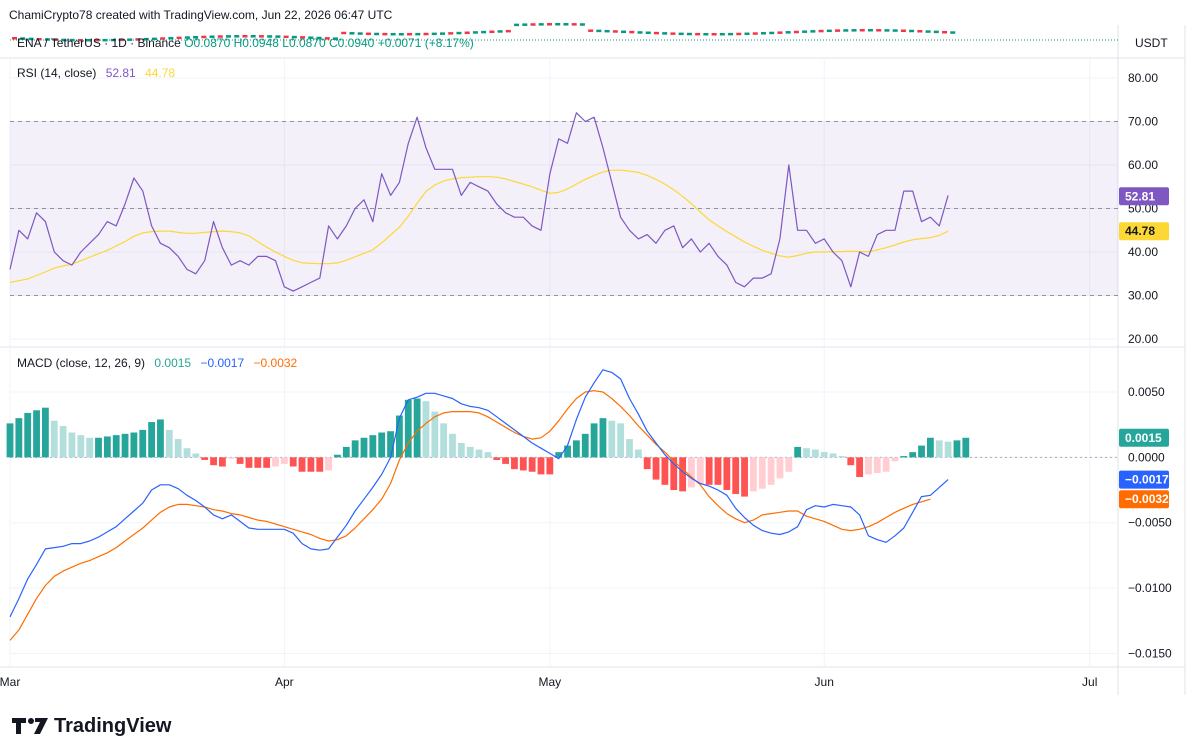  I want to click on macd-signal-badge-bg, so click(1144, 499).